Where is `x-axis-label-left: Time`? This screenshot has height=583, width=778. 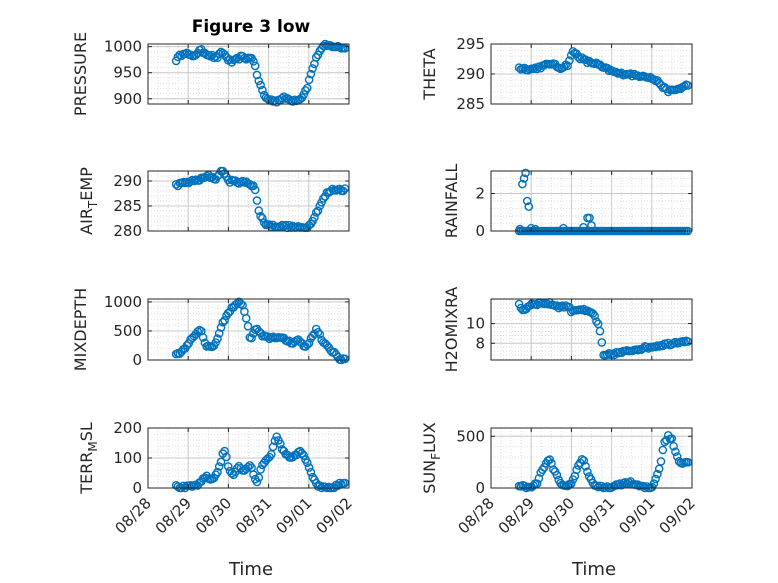 x-axis-label-left: Time is located at coordinates (250, 569).